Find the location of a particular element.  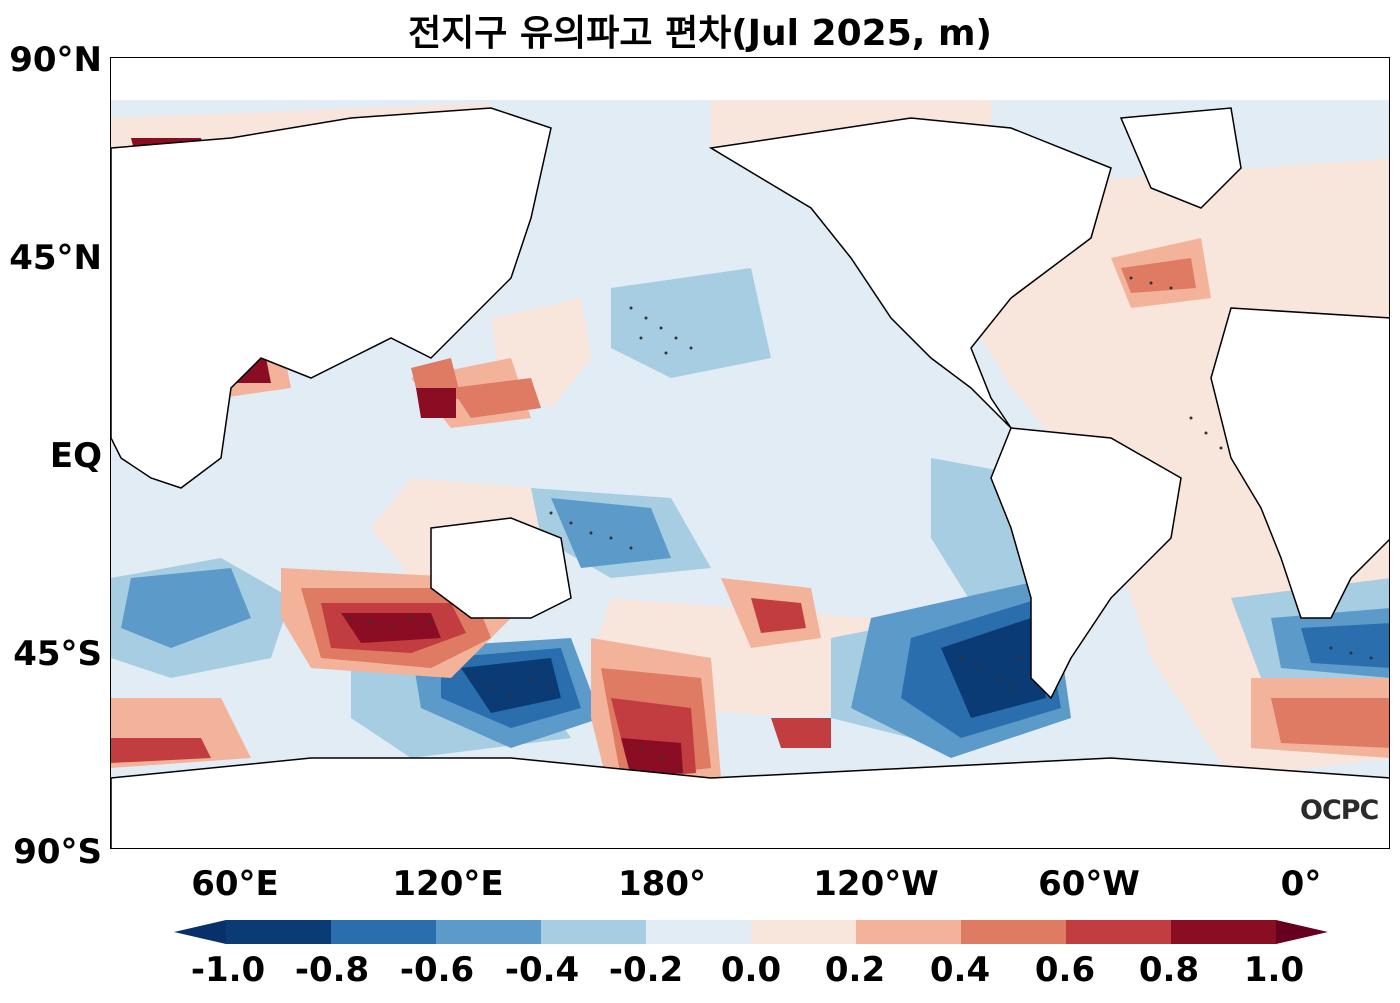

colorbar-over-arrow is located at coordinates (1302, 932).